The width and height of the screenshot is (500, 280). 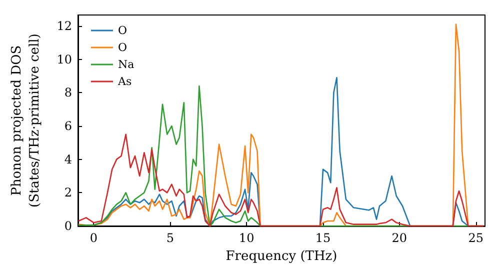 I want to click on x-tick-label: 10, so click(x=246, y=238).